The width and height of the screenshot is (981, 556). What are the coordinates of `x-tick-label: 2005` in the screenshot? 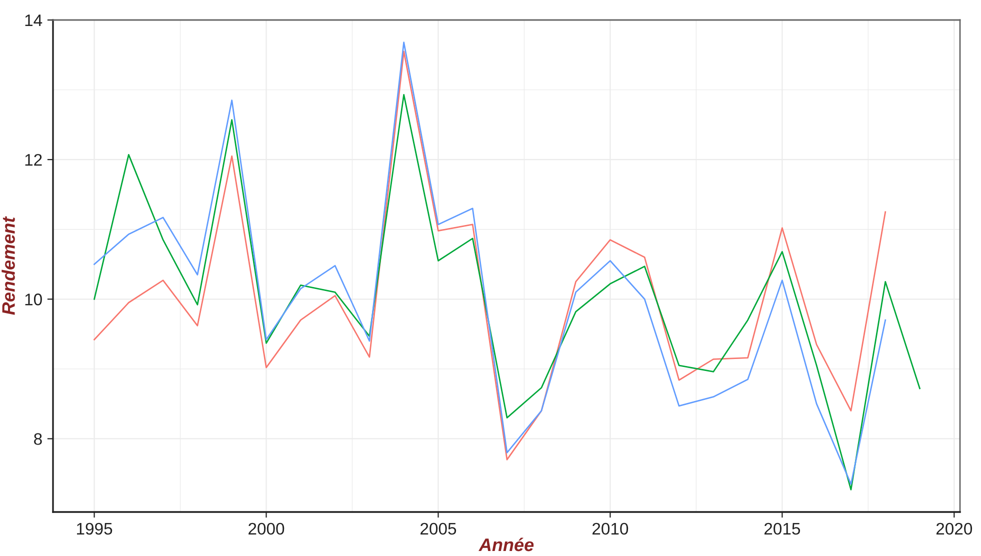 It's located at (438, 528).